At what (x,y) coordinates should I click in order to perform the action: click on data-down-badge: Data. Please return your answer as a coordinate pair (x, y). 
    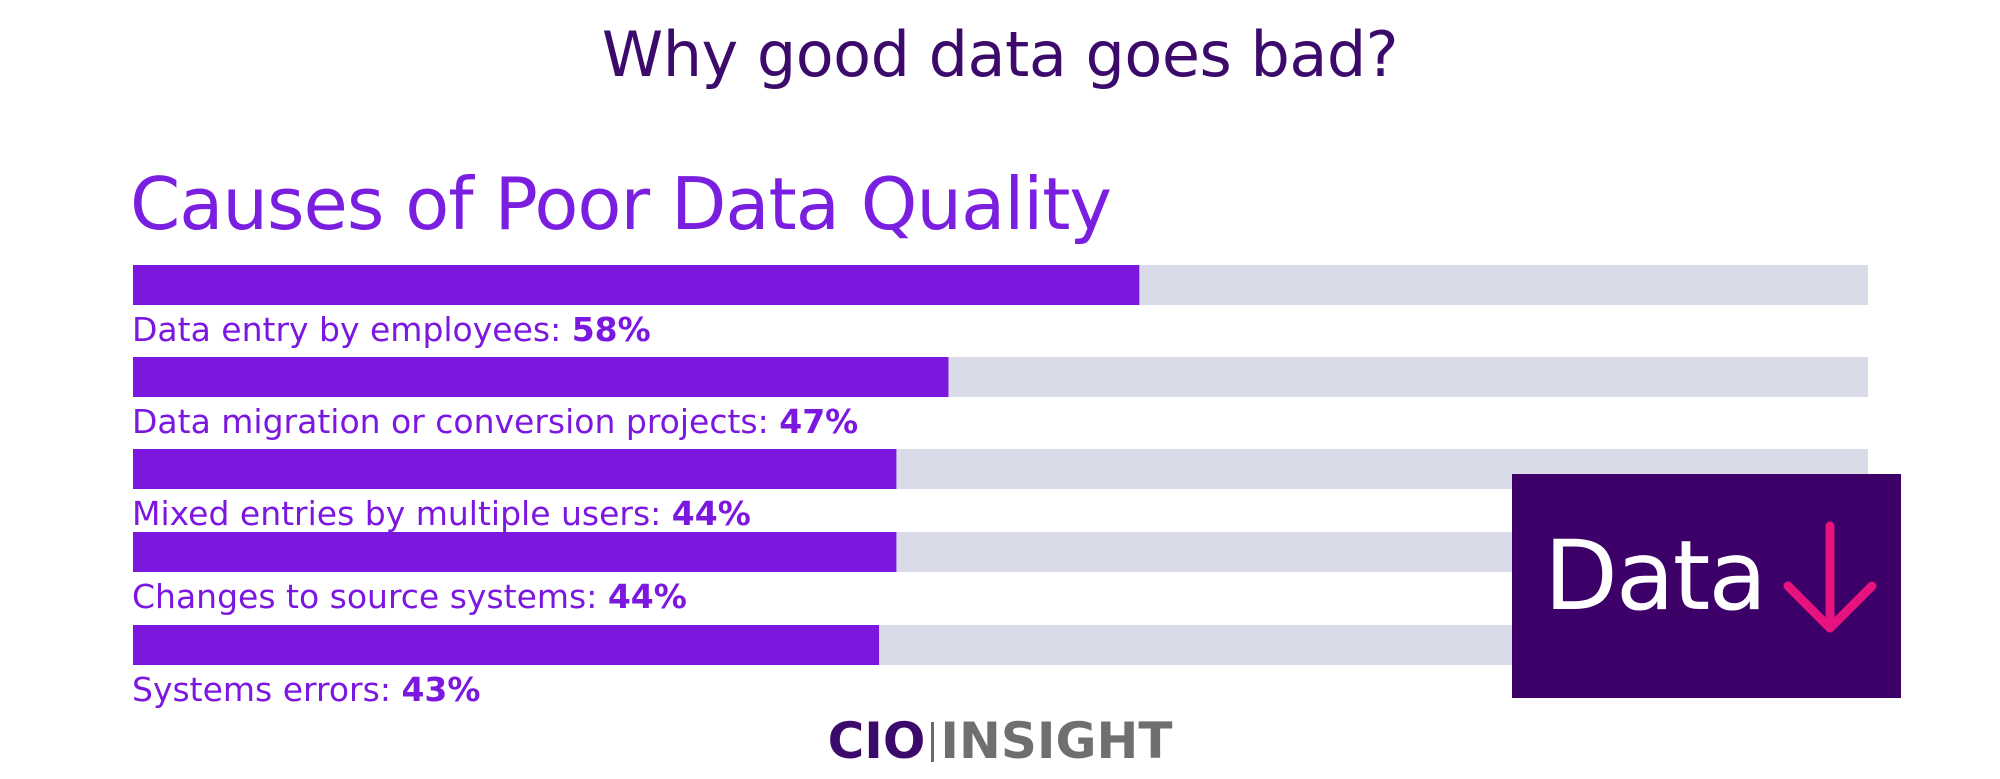
    Looking at the image, I should click on (1706, 586).